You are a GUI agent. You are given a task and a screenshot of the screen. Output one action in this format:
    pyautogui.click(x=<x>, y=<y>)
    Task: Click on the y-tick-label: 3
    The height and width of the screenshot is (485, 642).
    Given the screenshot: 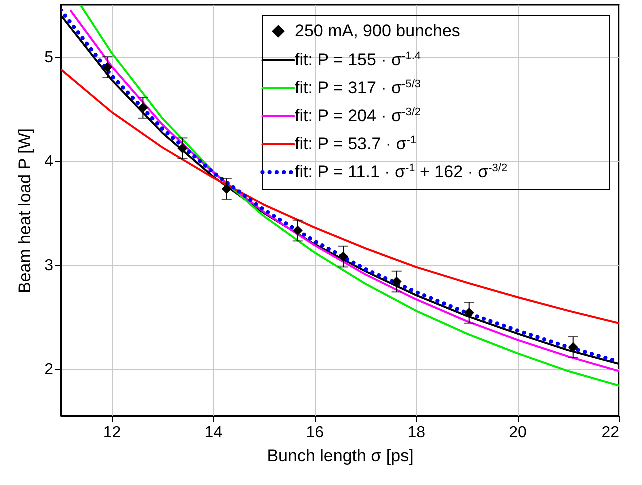 What is the action you would take?
    pyautogui.click(x=49, y=266)
    